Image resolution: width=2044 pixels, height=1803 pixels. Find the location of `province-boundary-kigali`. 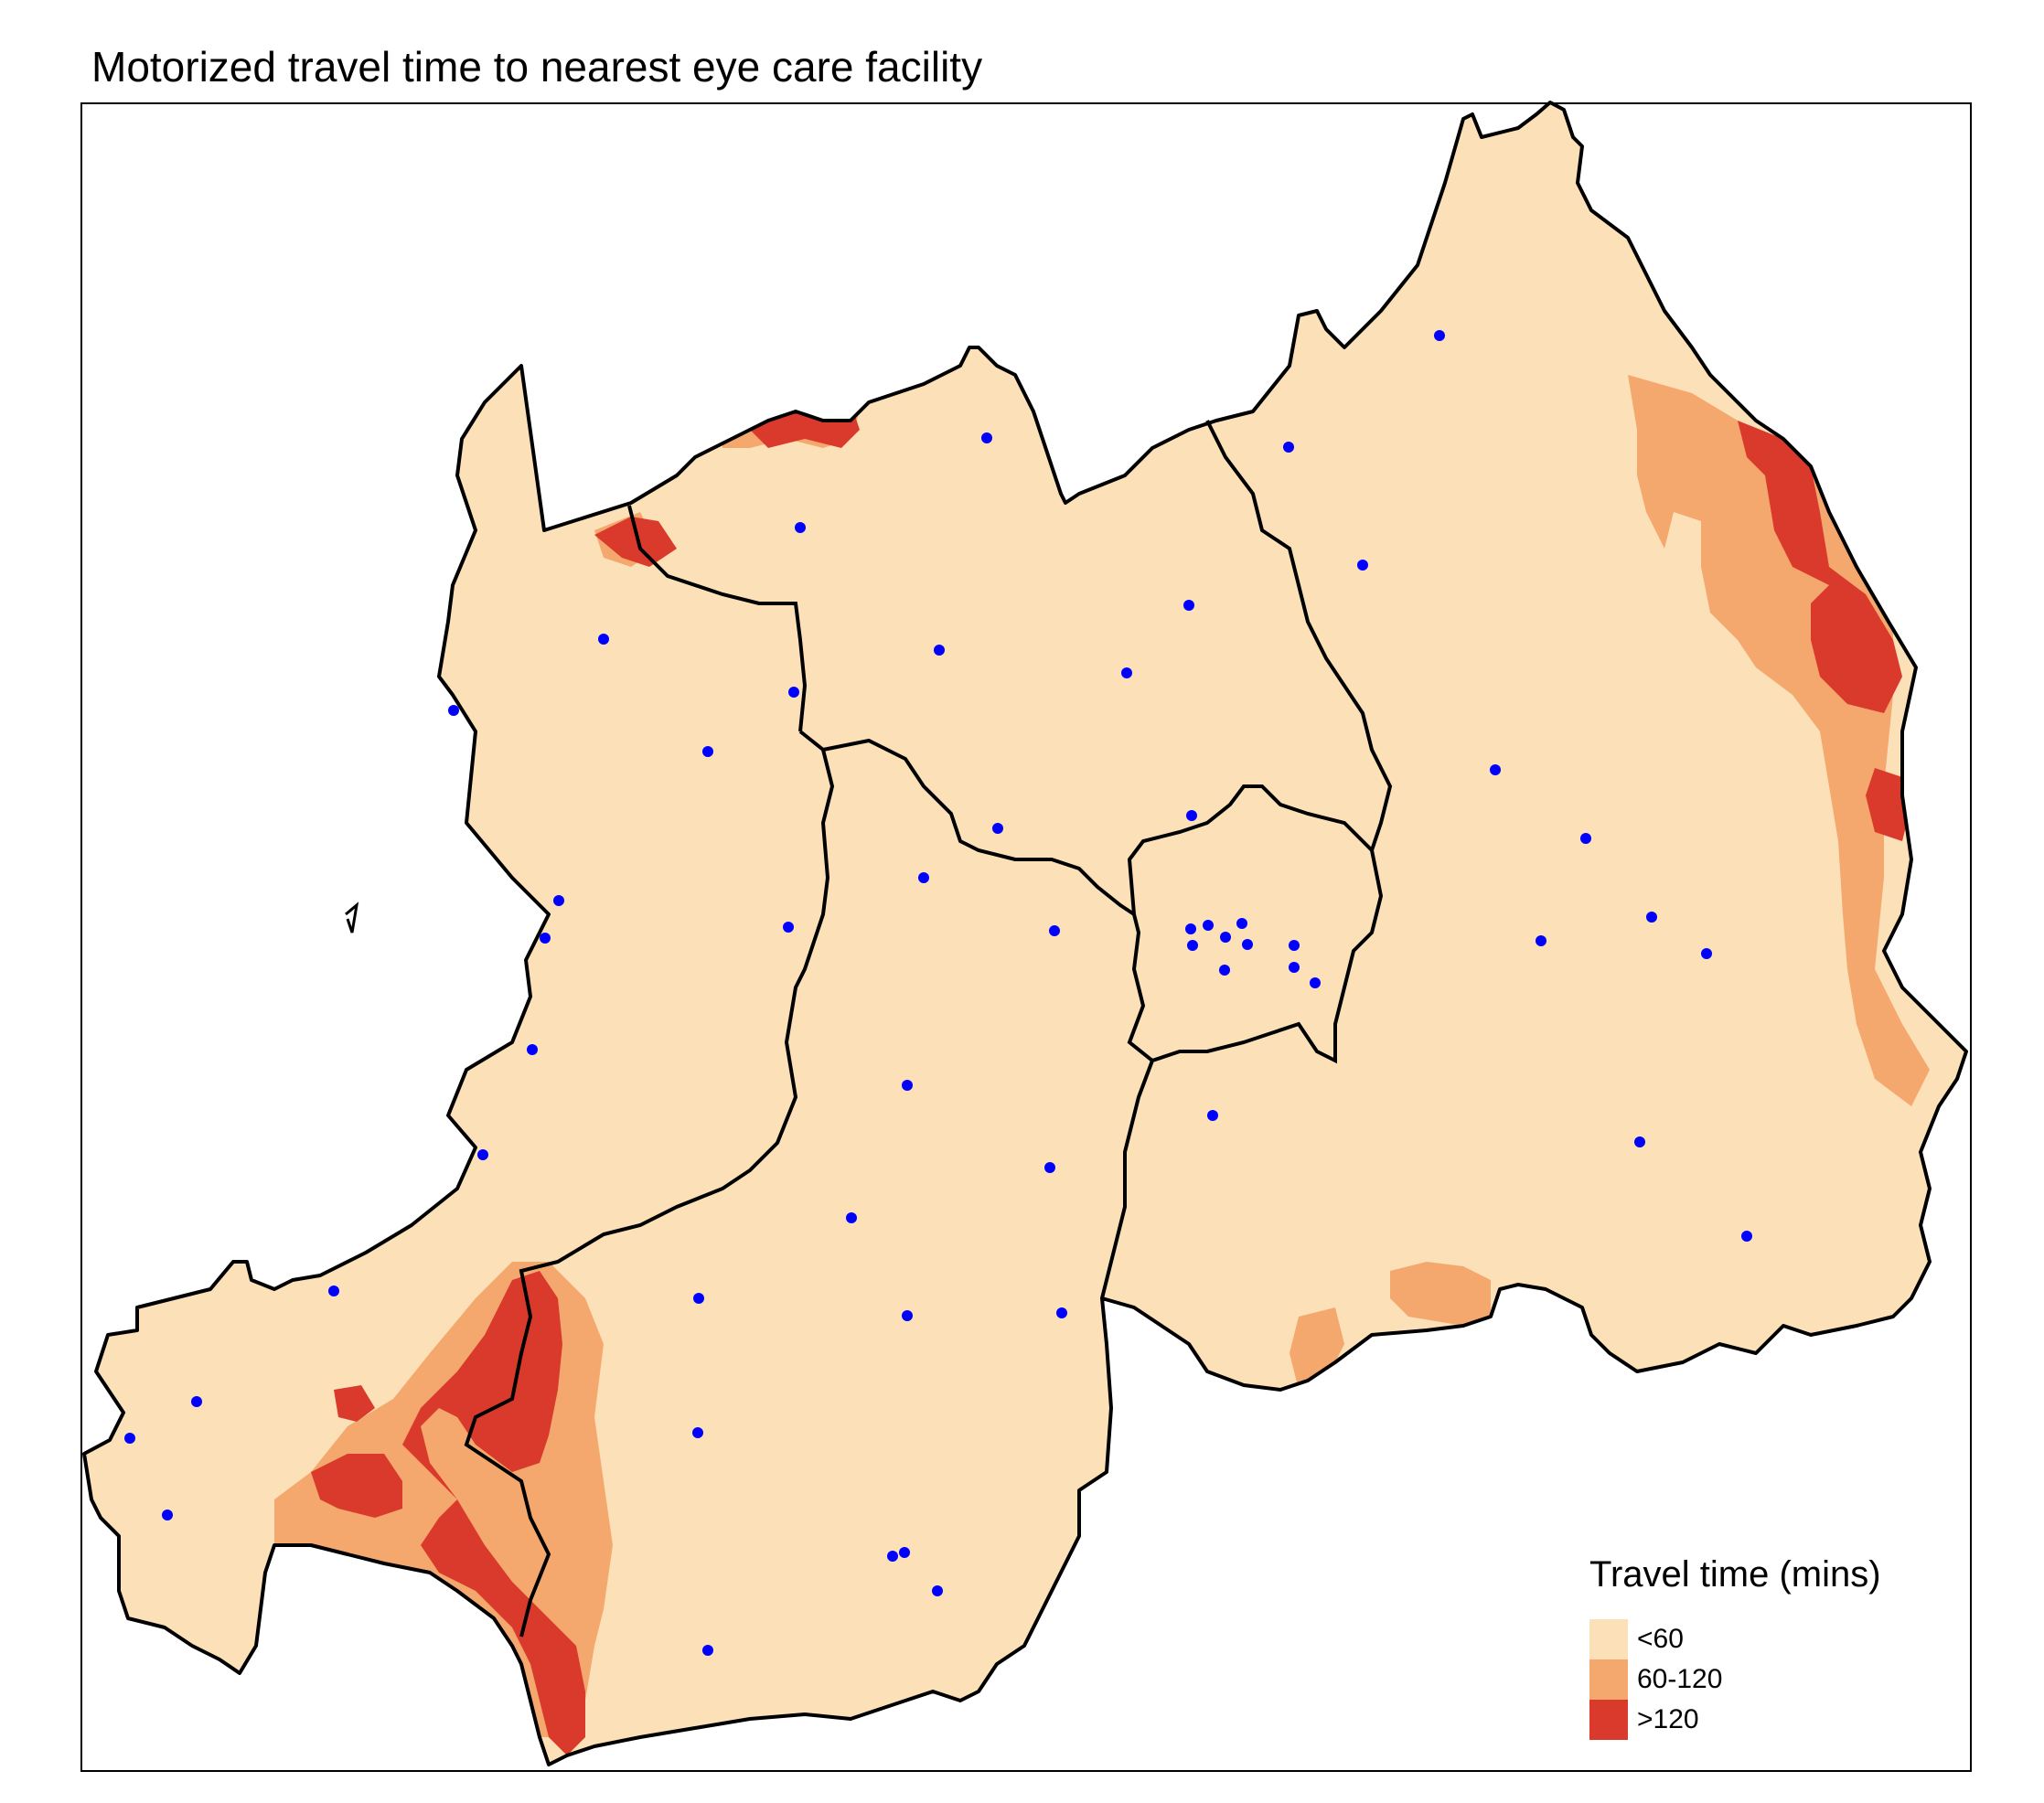

province-boundary-kigali is located at coordinates (1255, 924).